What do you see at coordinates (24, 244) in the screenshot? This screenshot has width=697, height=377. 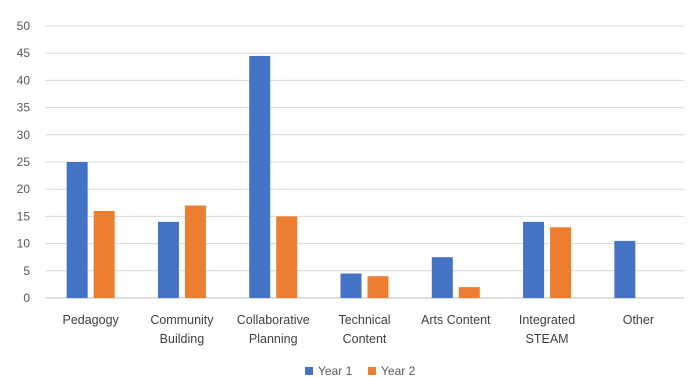 I see `y-tick-label: 10` at bounding box center [24, 244].